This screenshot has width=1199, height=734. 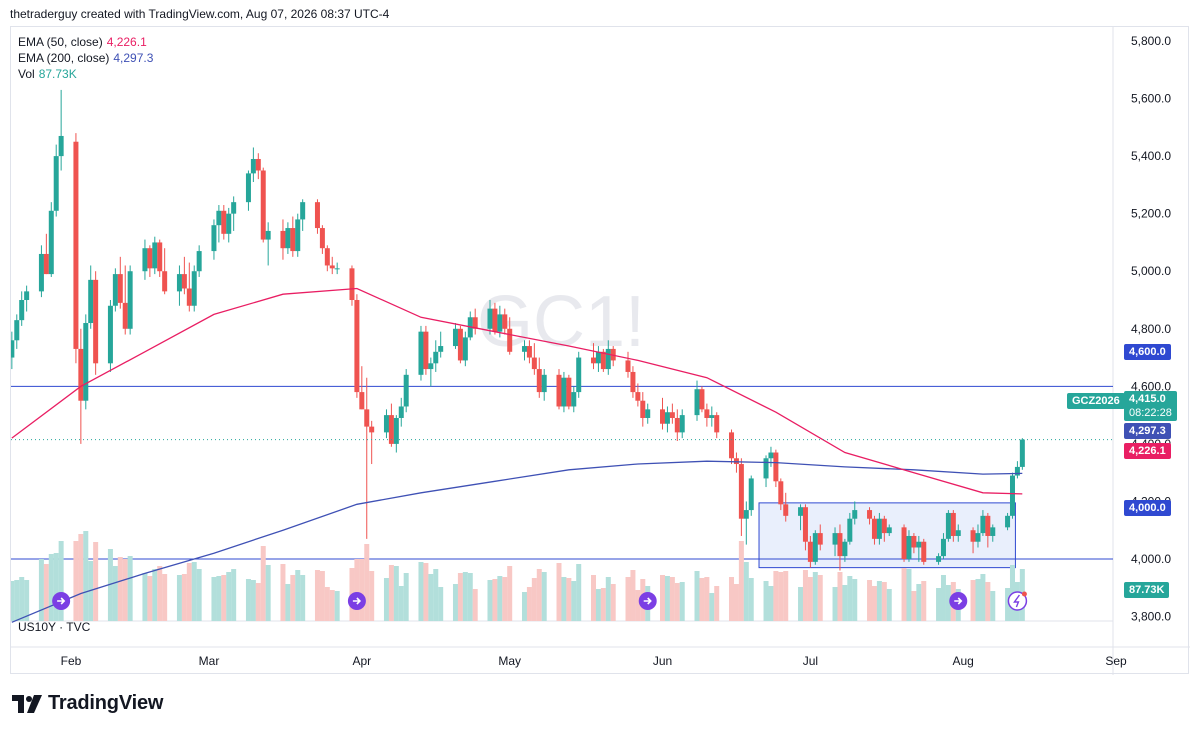 I want to click on sub-pane-label: US10Y · TVC, so click(x=54, y=627).